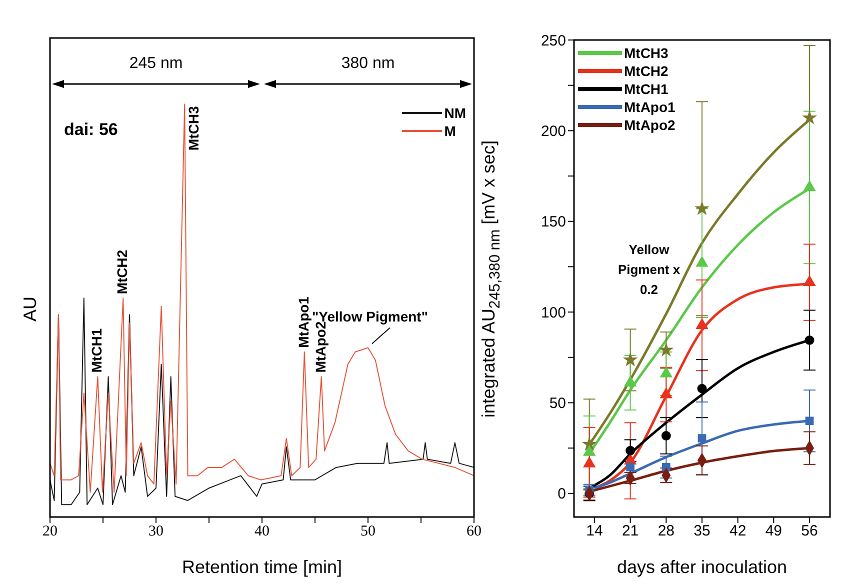  Describe the element at coordinates (96, 350) in the screenshot. I see `annotation: MtCH1` at that location.